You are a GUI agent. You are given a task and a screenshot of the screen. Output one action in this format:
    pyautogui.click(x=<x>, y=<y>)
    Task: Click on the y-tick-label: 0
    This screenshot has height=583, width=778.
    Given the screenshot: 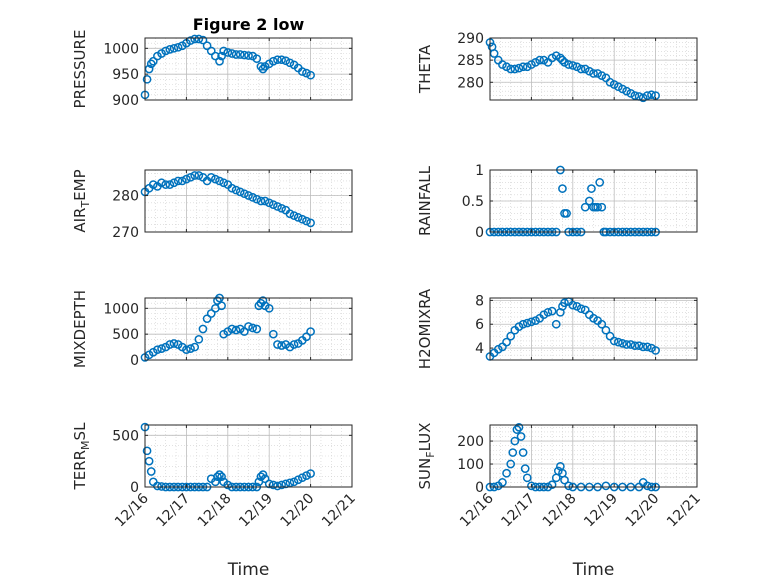 What is the action you would take?
    pyautogui.click(x=134, y=361)
    